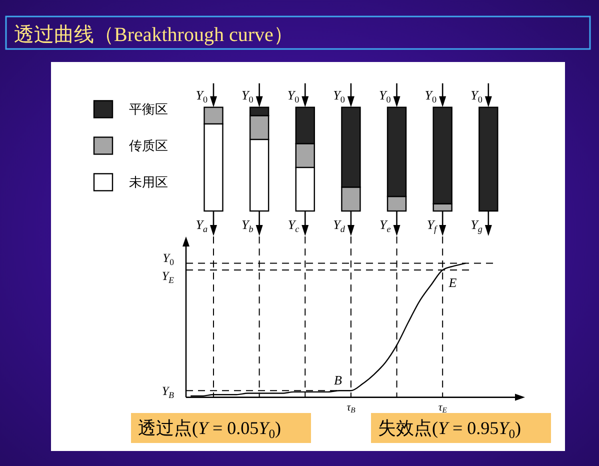 Image resolution: width=599 pixels, height=466 pixels. I want to click on annotation: E, so click(452, 282).